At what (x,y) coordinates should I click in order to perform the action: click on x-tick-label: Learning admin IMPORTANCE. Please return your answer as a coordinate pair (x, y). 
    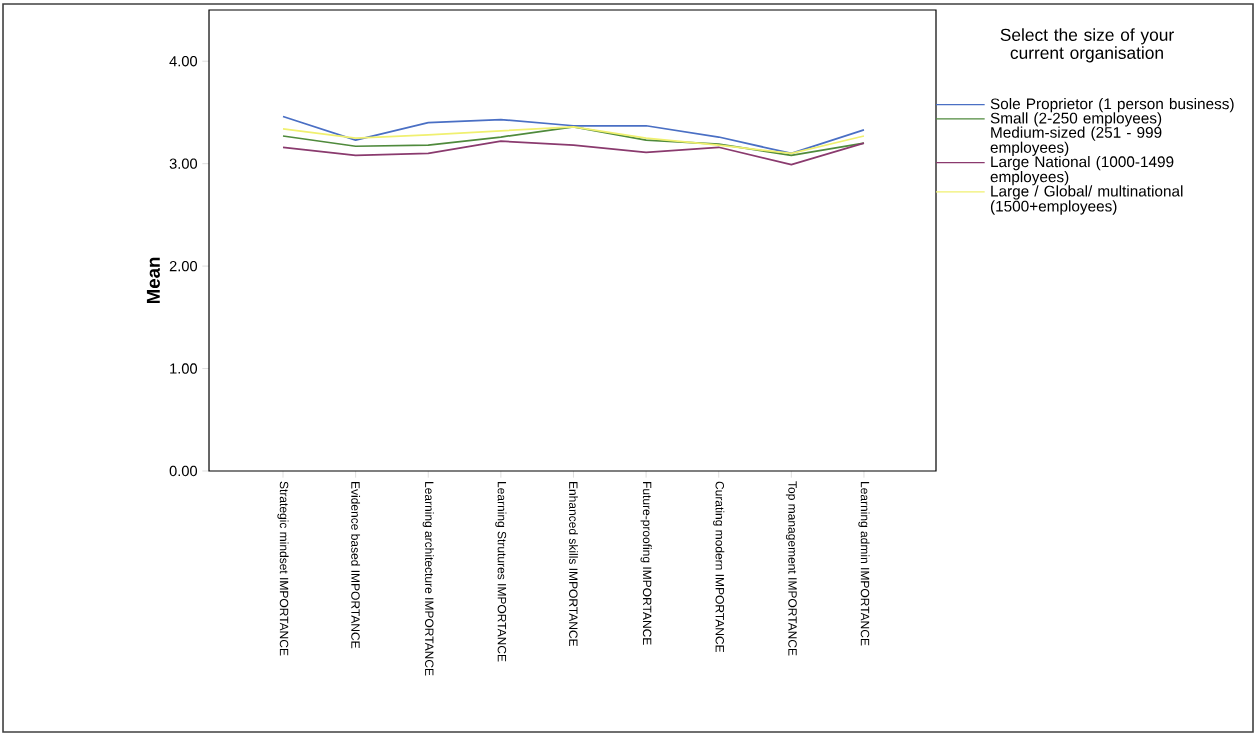
    Looking at the image, I should click on (864, 564).